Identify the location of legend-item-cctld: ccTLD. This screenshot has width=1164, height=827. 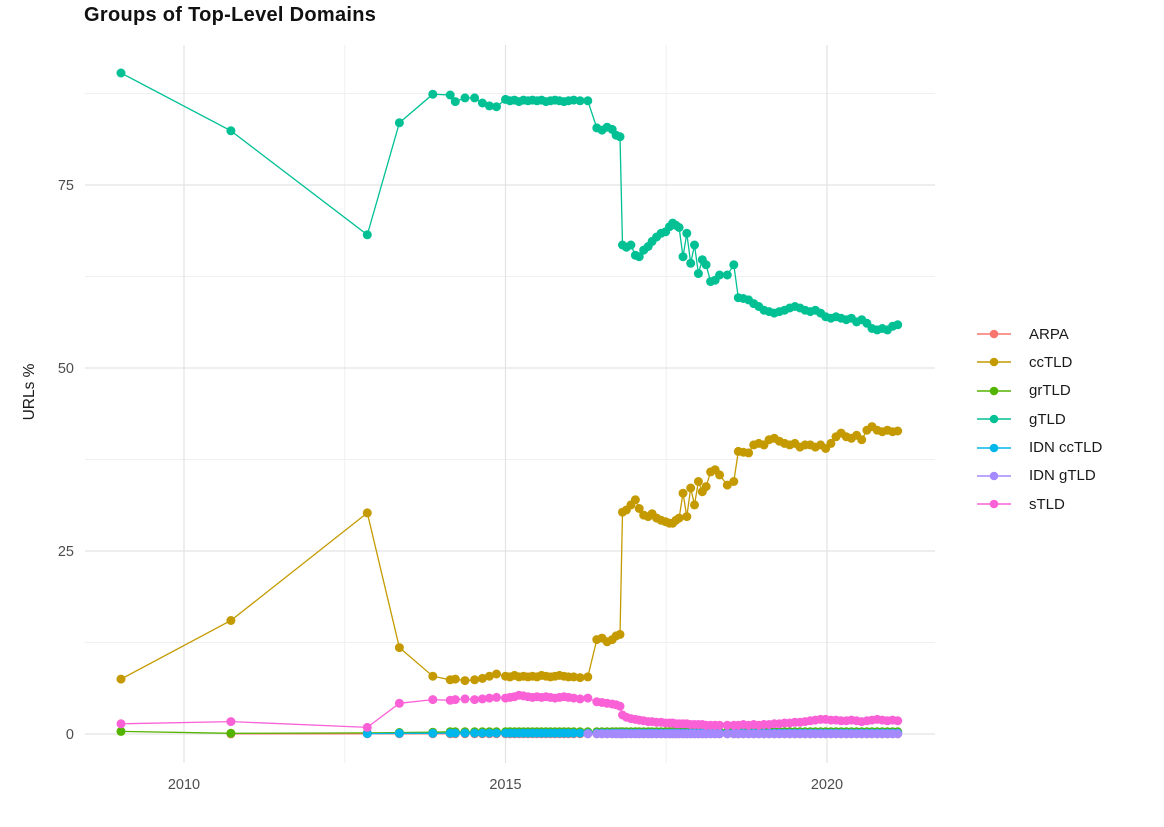
(1039, 362).